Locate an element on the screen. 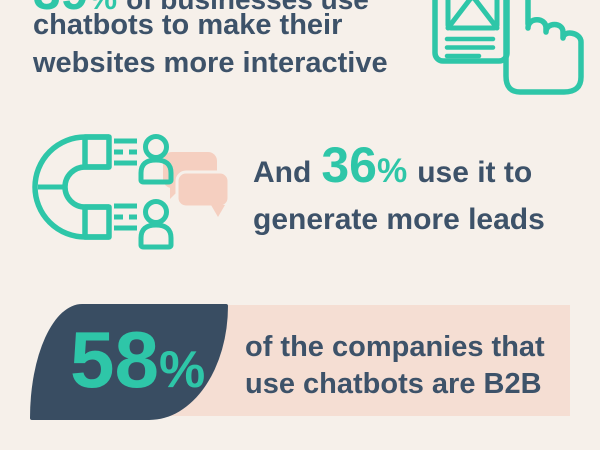  stat-top-line2: chatbots to make their is located at coordinates (188, 25).